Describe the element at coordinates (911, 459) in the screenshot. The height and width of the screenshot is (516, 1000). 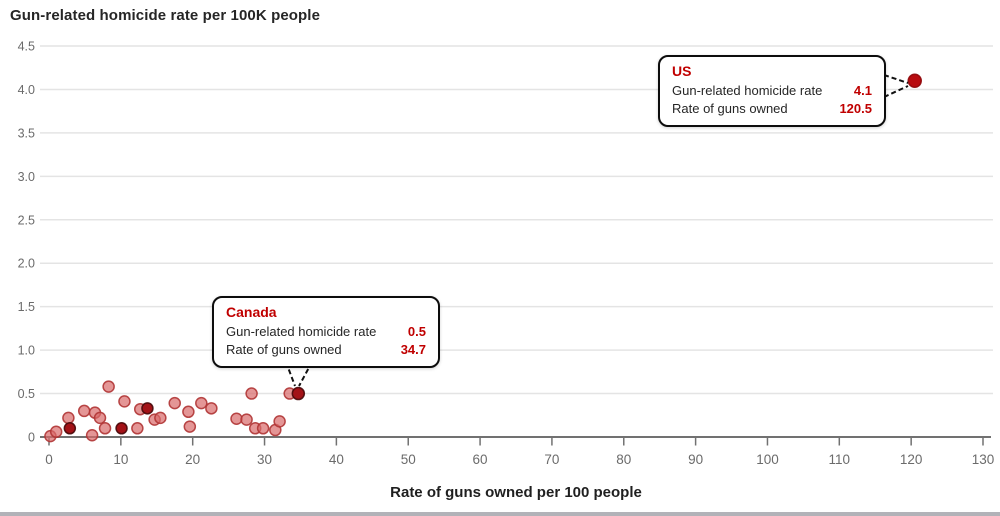
I see `x-tick-label: 120` at that location.